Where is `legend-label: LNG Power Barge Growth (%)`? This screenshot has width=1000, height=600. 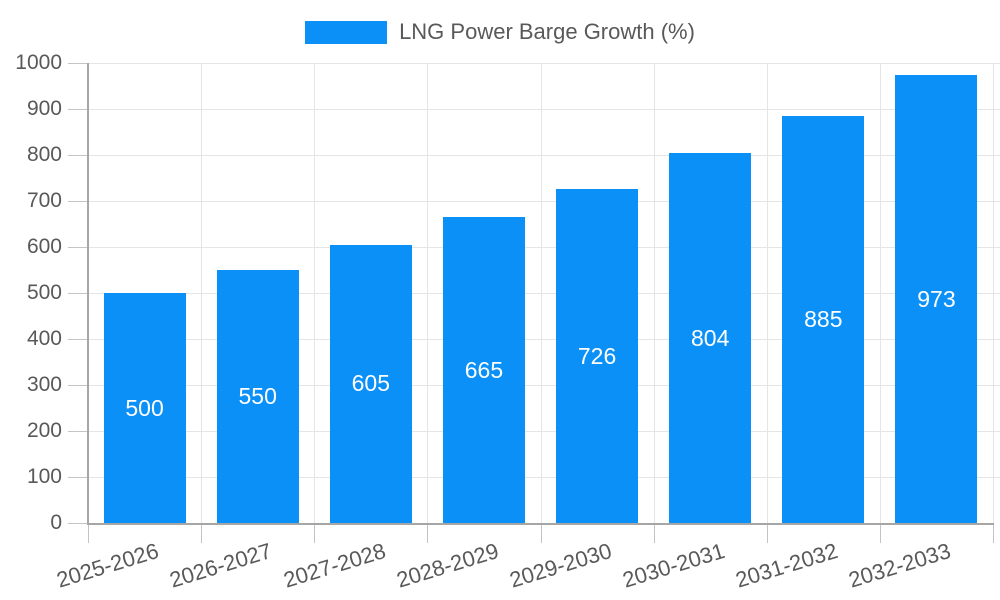 legend-label: LNG Power Barge Growth (%) is located at coordinates (547, 31).